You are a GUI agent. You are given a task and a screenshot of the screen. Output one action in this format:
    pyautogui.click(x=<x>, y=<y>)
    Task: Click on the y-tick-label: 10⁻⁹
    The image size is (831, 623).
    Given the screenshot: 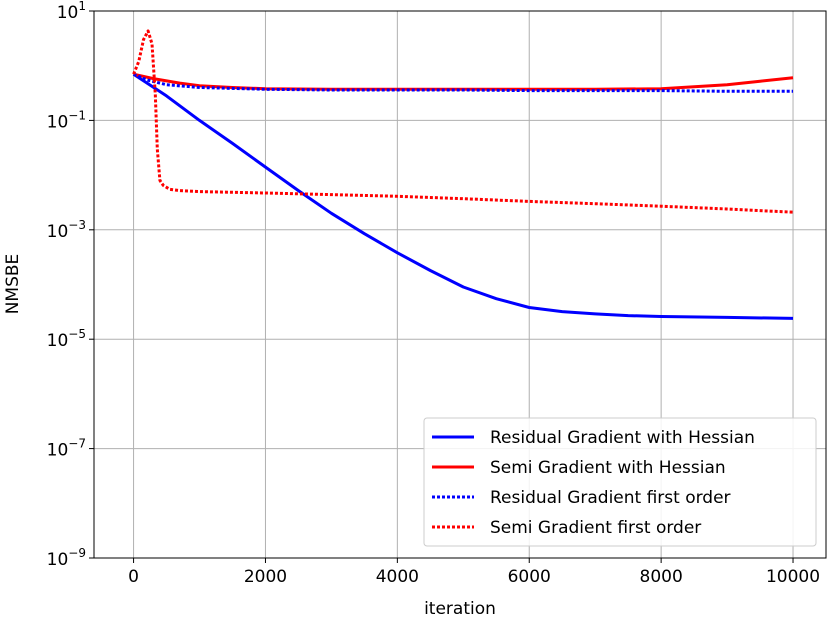 What is the action you would take?
    pyautogui.click(x=66, y=558)
    